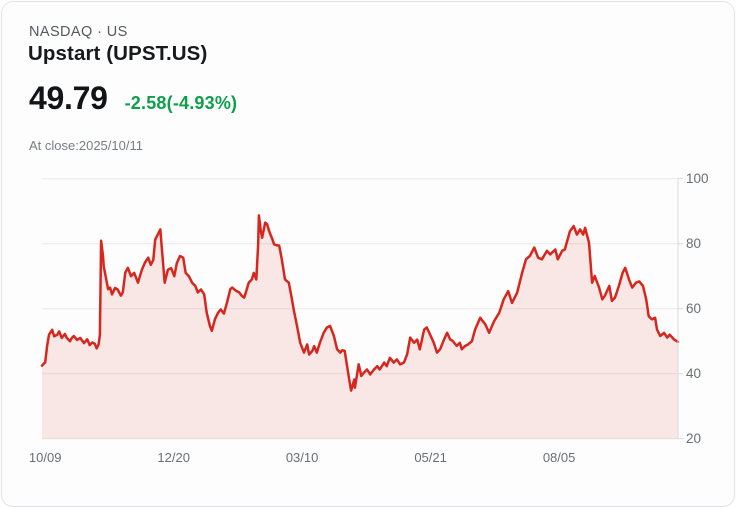 Image resolution: width=736 pixels, height=508 pixels. What do you see at coordinates (430, 457) in the screenshot?
I see `x-tick-label: 05/21` at bounding box center [430, 457].